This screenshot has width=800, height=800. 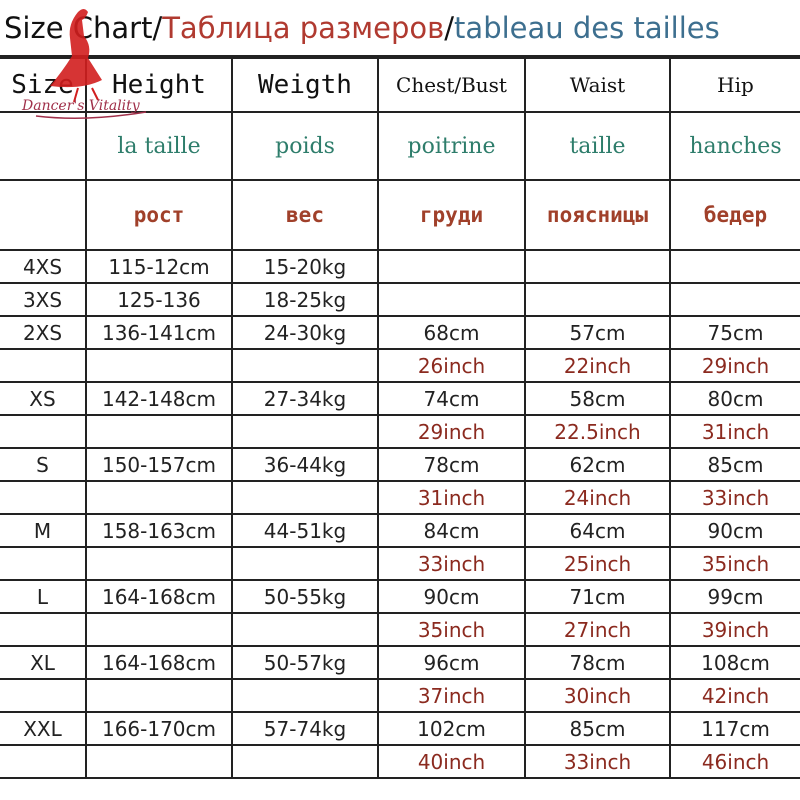 What do you see at coordinates (305, 146) in the screenshot?
I see `header-fr-weight: poids` at bounding box center [305, 146].